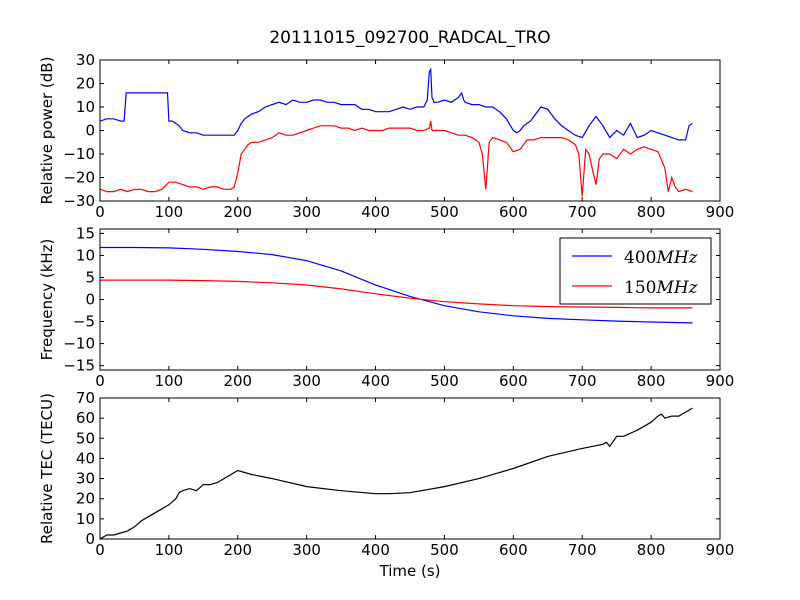 Image resolution: width=800 pixels, height=600 pixels. Describe the element at coordinates (85, 398) in the screenshot. I see `y-tick-label: 70` at that location.